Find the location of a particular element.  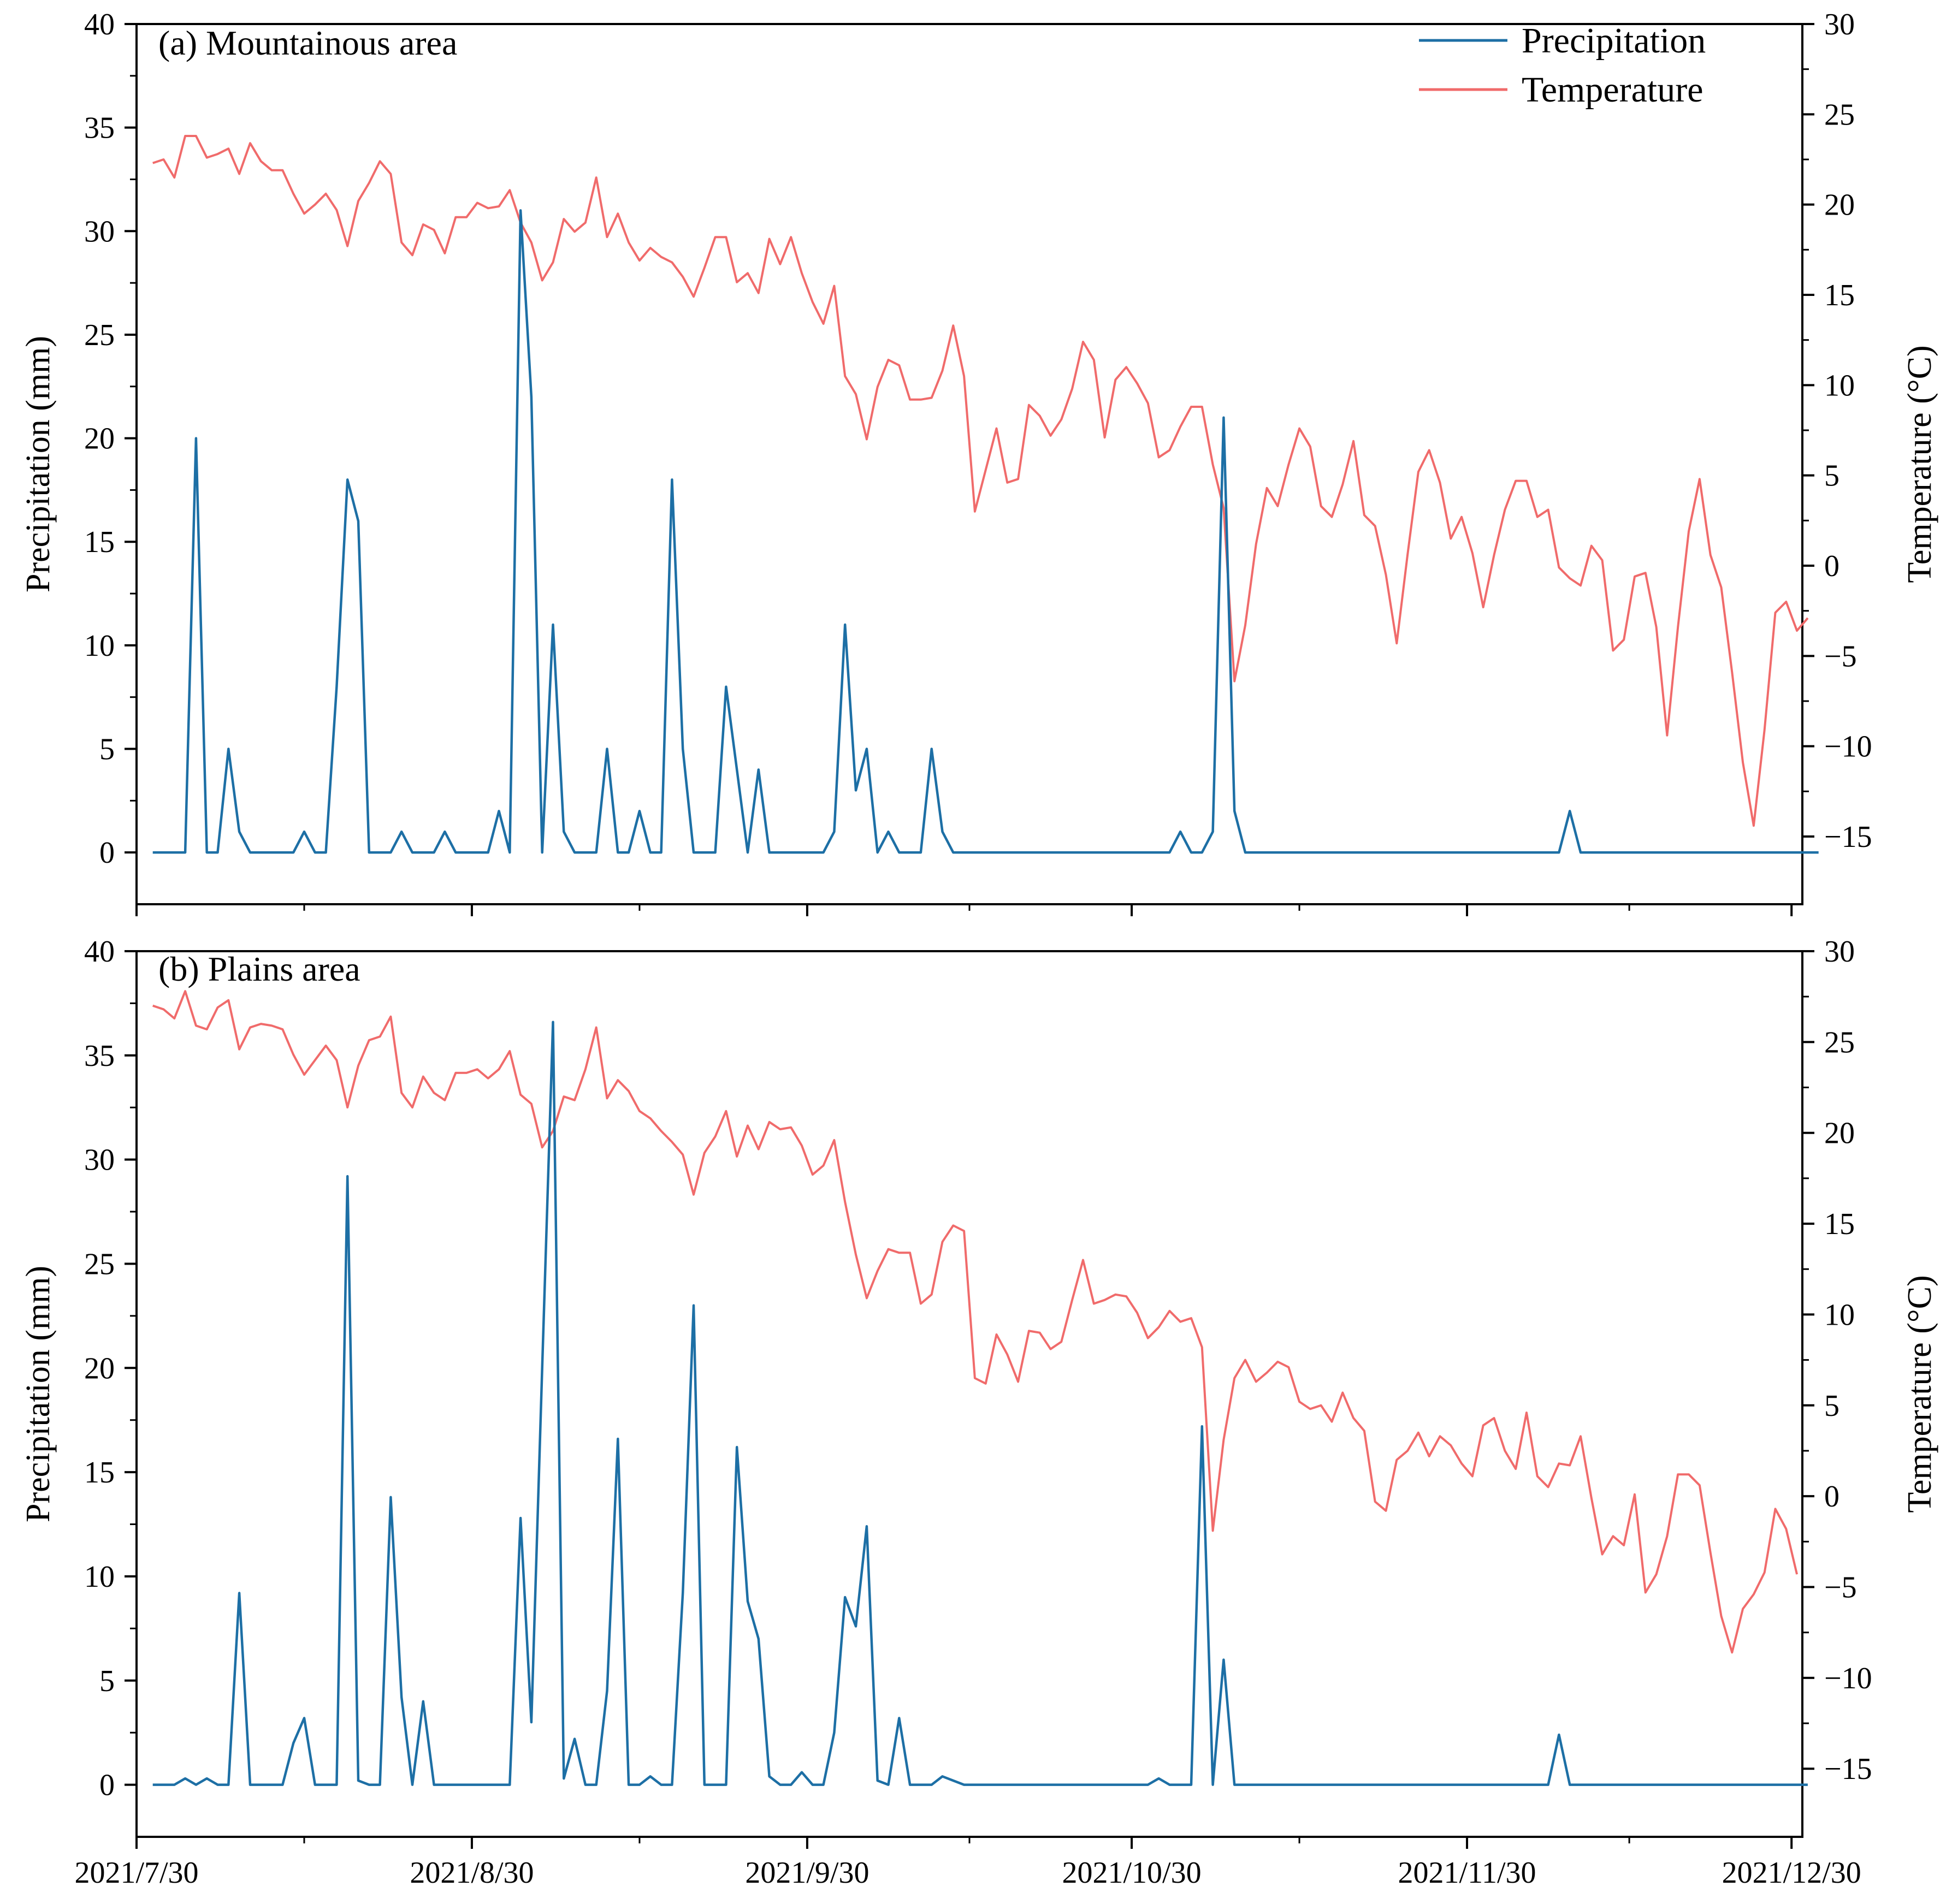

panel-title: (b) Plains area is located at coordinates (259, 969).